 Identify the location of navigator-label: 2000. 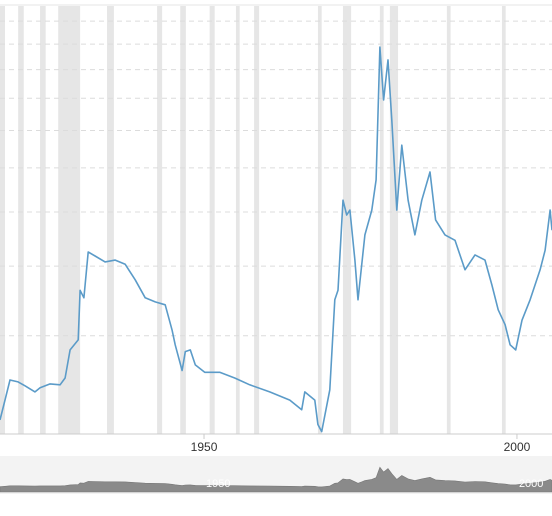
(531, 484).